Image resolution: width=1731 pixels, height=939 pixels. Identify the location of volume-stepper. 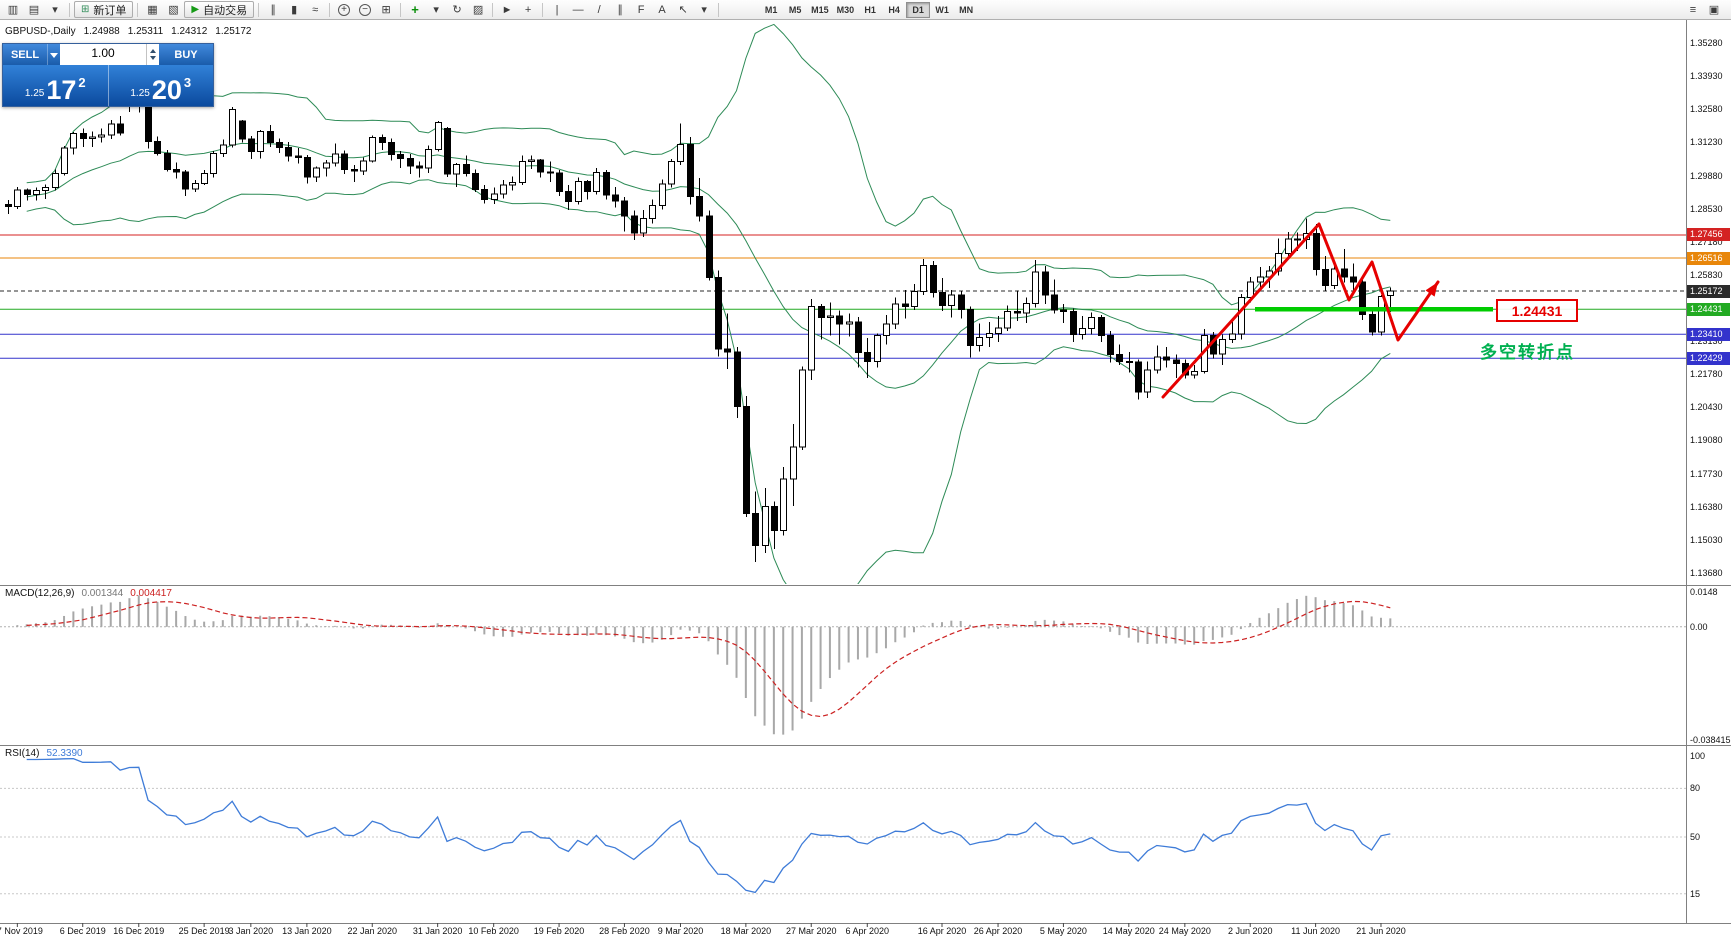
(152, 54).